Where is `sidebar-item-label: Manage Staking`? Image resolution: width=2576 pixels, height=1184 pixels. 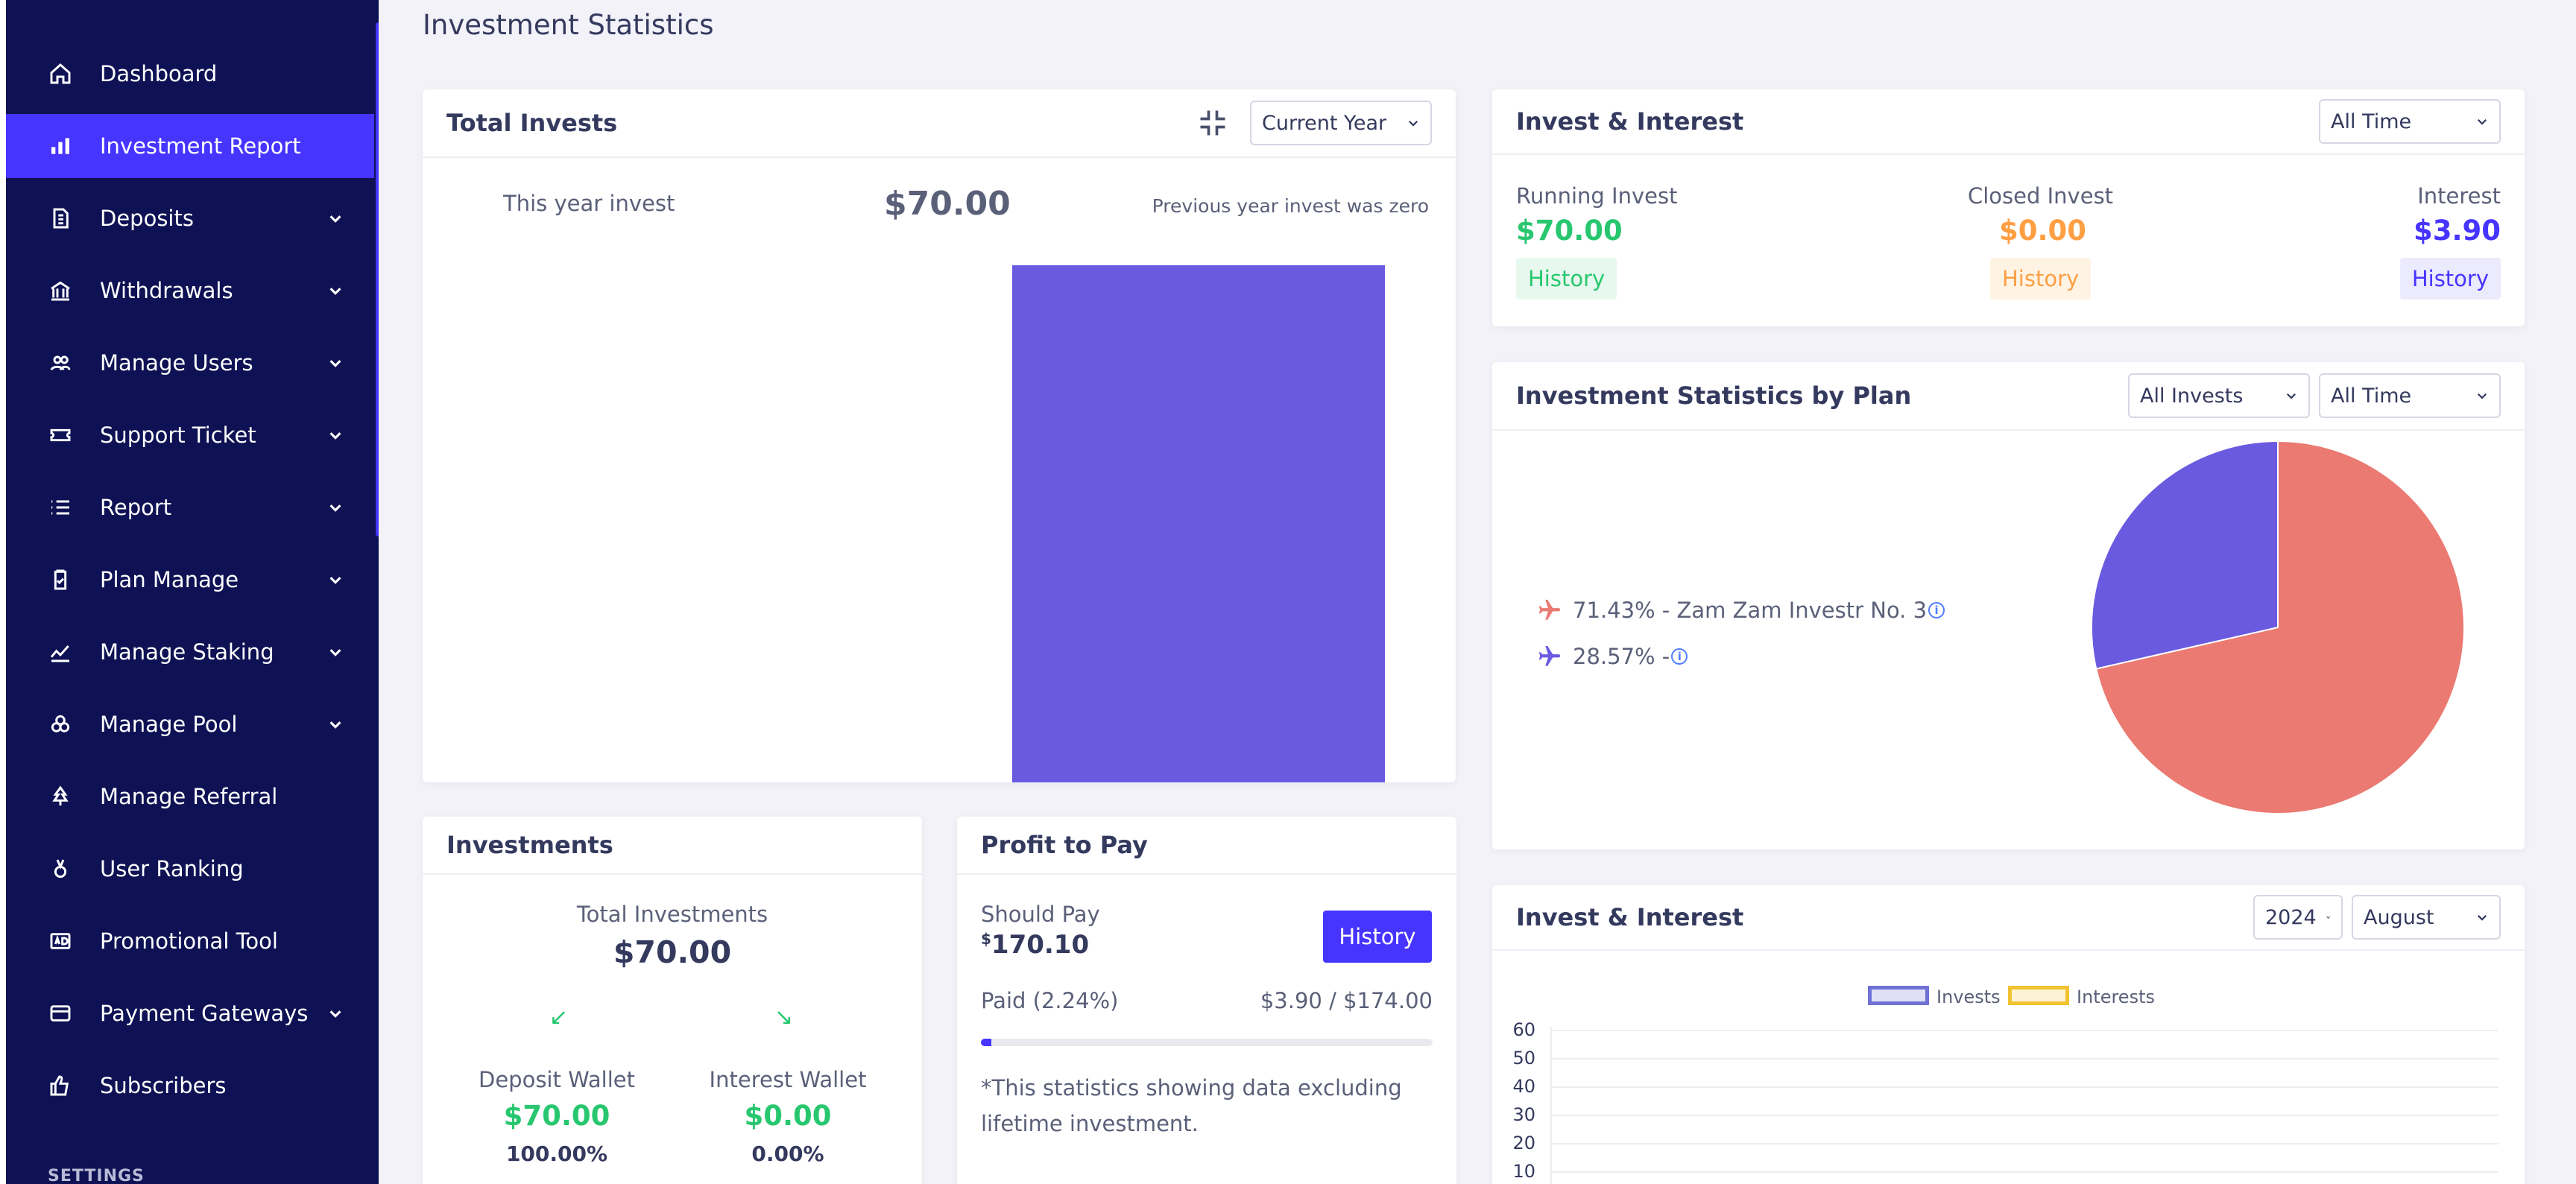 sidebar-item-label: Manage Staking is located at coordinates (187, 652).